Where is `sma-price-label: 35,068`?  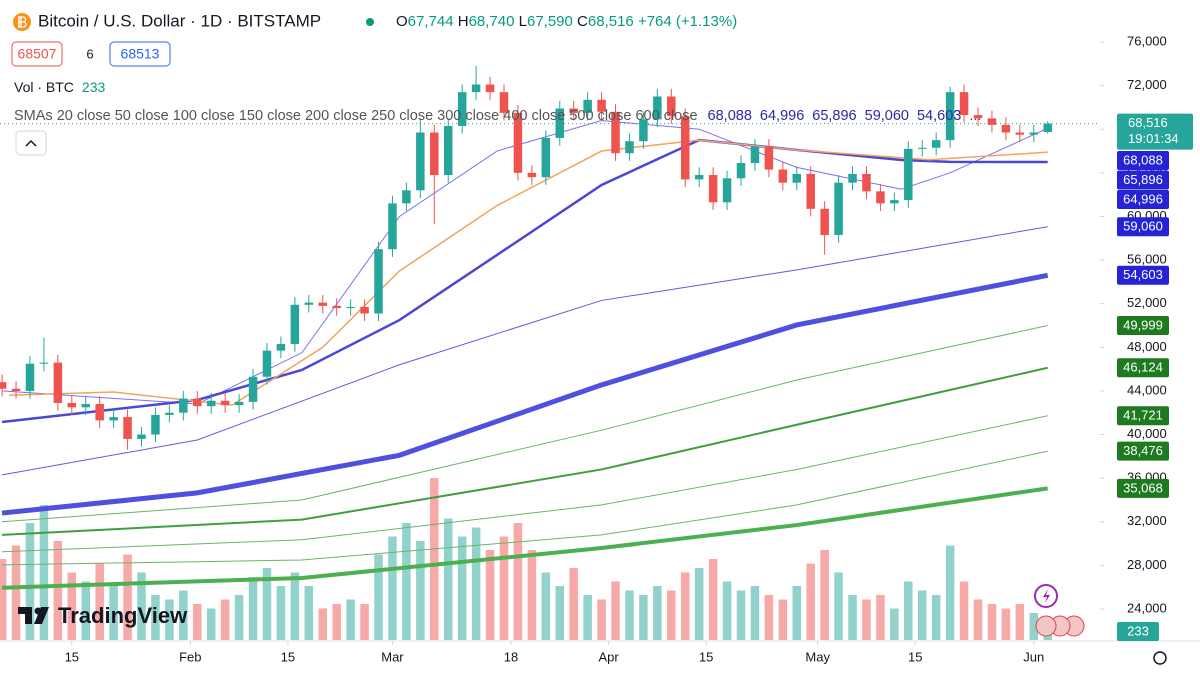
sma-price-label: 35,068 is located at coordinates (1143, 487).